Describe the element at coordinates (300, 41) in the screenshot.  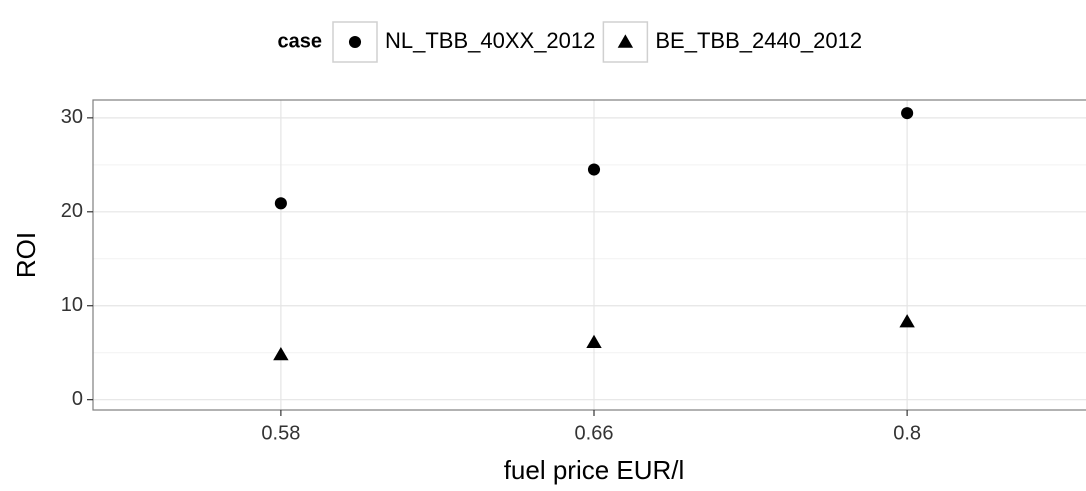
I see `legend-title: case` at that location.